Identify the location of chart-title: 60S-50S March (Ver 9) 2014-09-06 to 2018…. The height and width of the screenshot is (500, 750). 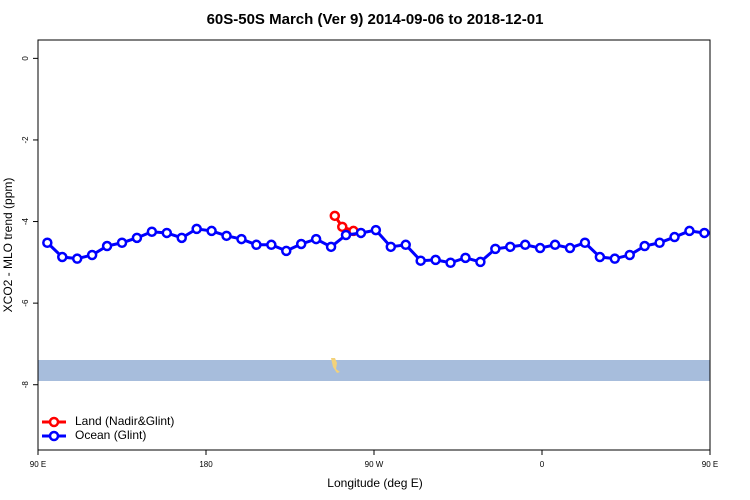
(375, 19).